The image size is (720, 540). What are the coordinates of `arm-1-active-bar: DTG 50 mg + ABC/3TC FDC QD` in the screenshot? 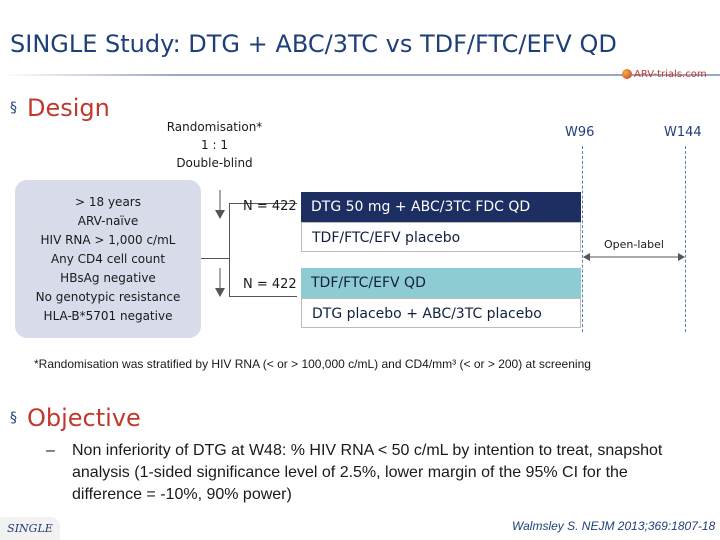 It's located at (441, 207).